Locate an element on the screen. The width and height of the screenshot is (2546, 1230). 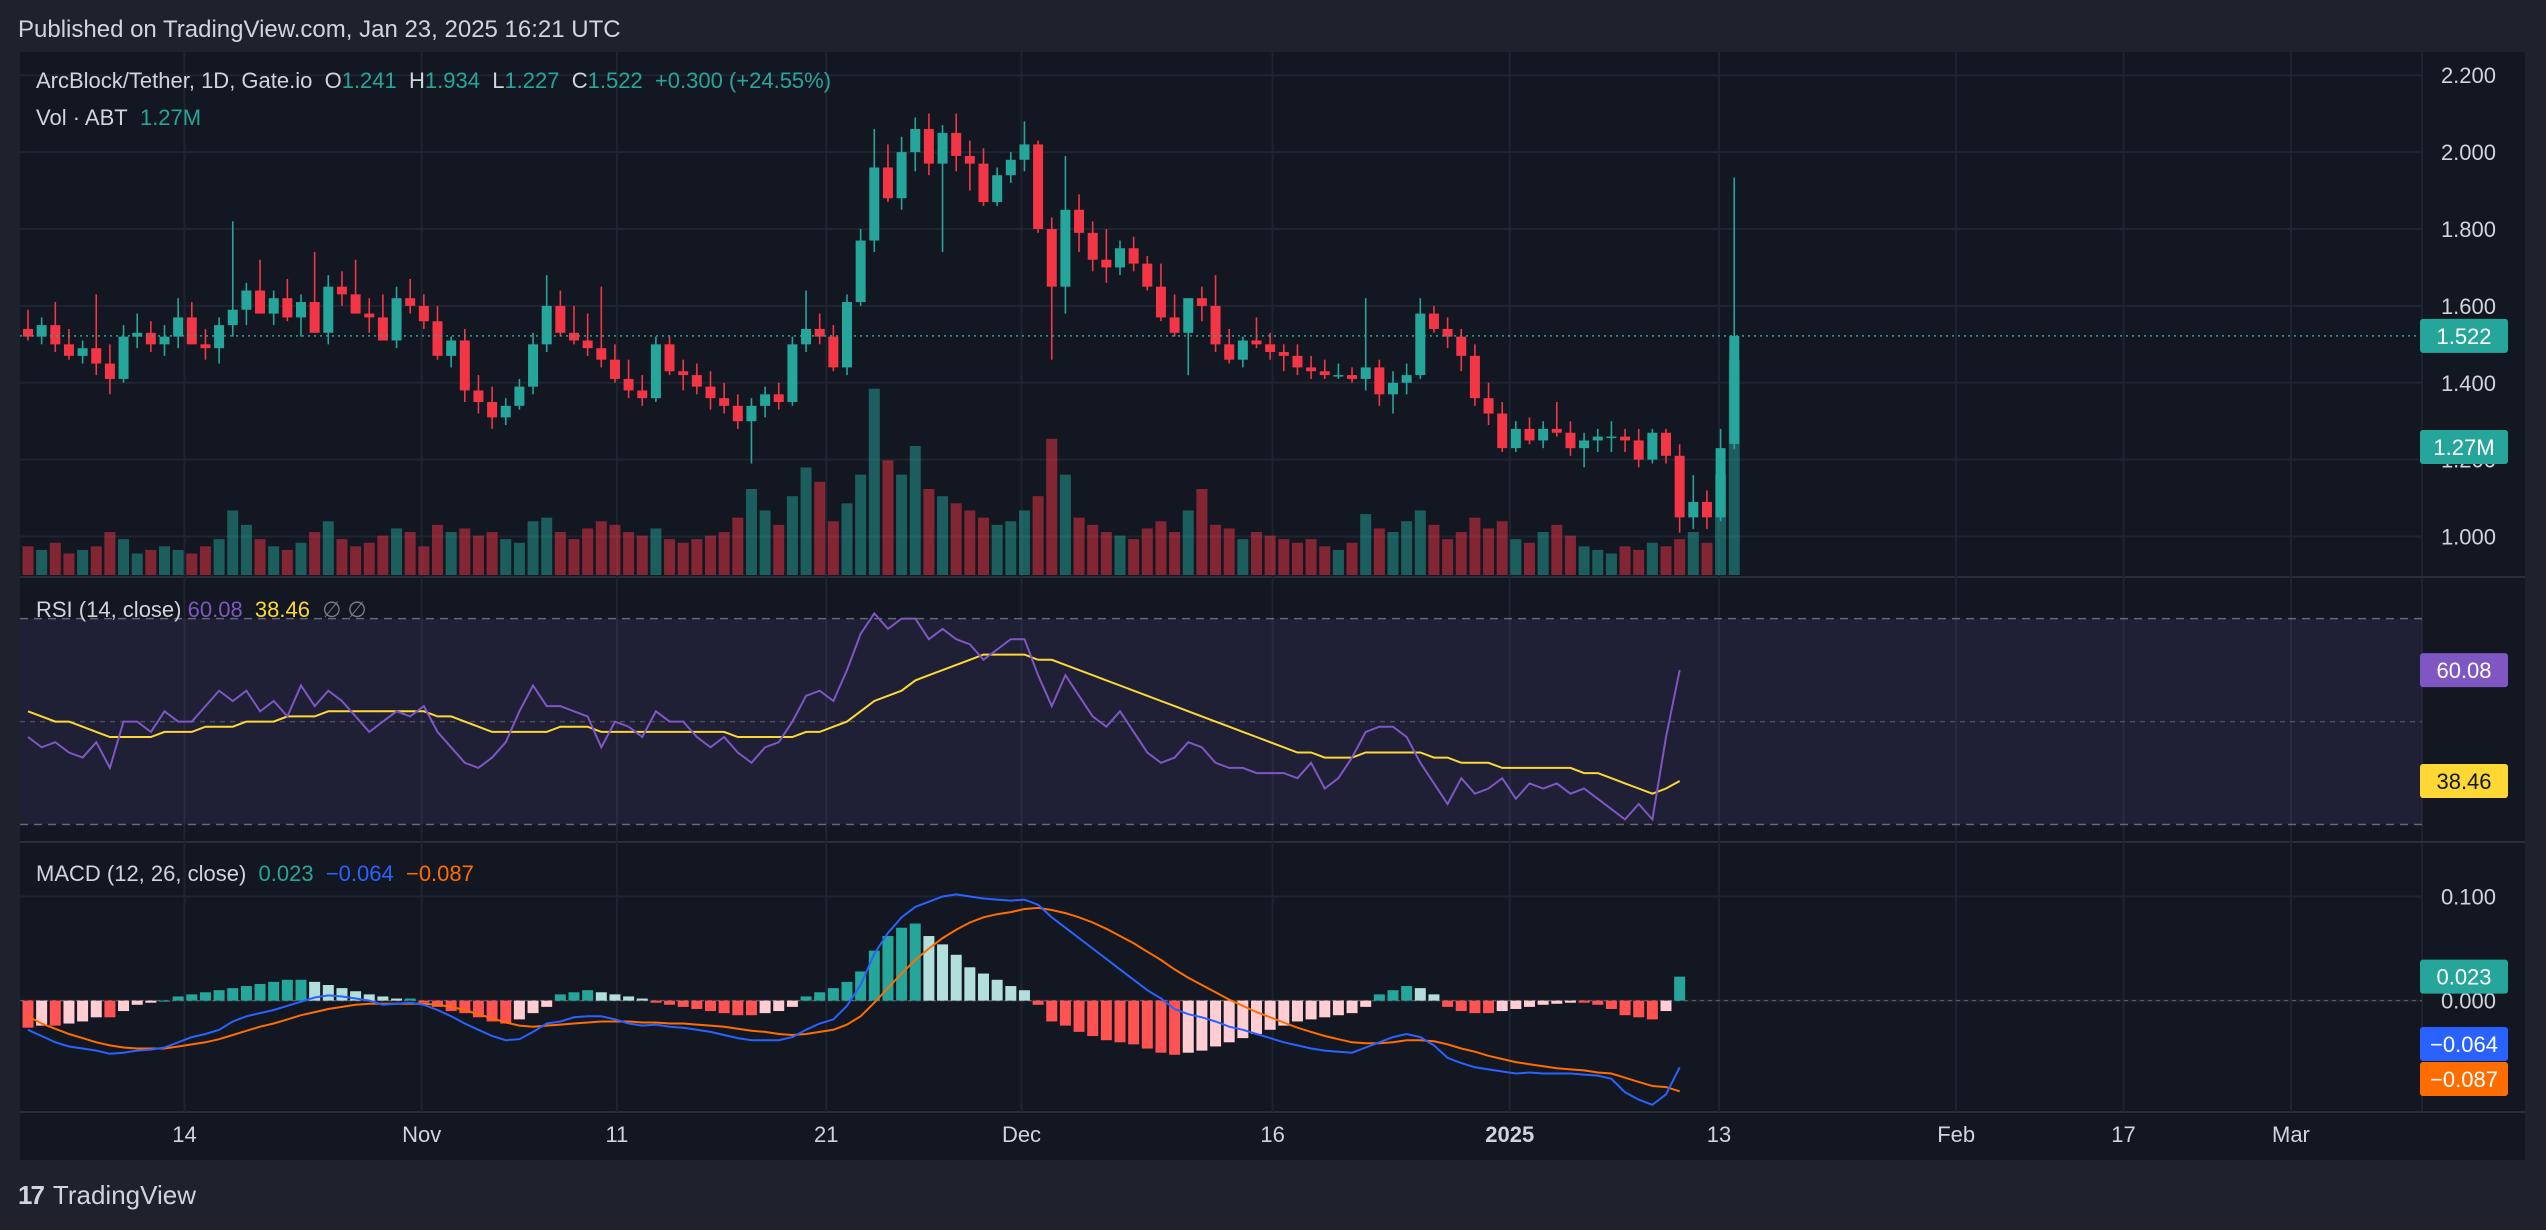
volume-value: 1.27M is located at coordinates (170, 117).